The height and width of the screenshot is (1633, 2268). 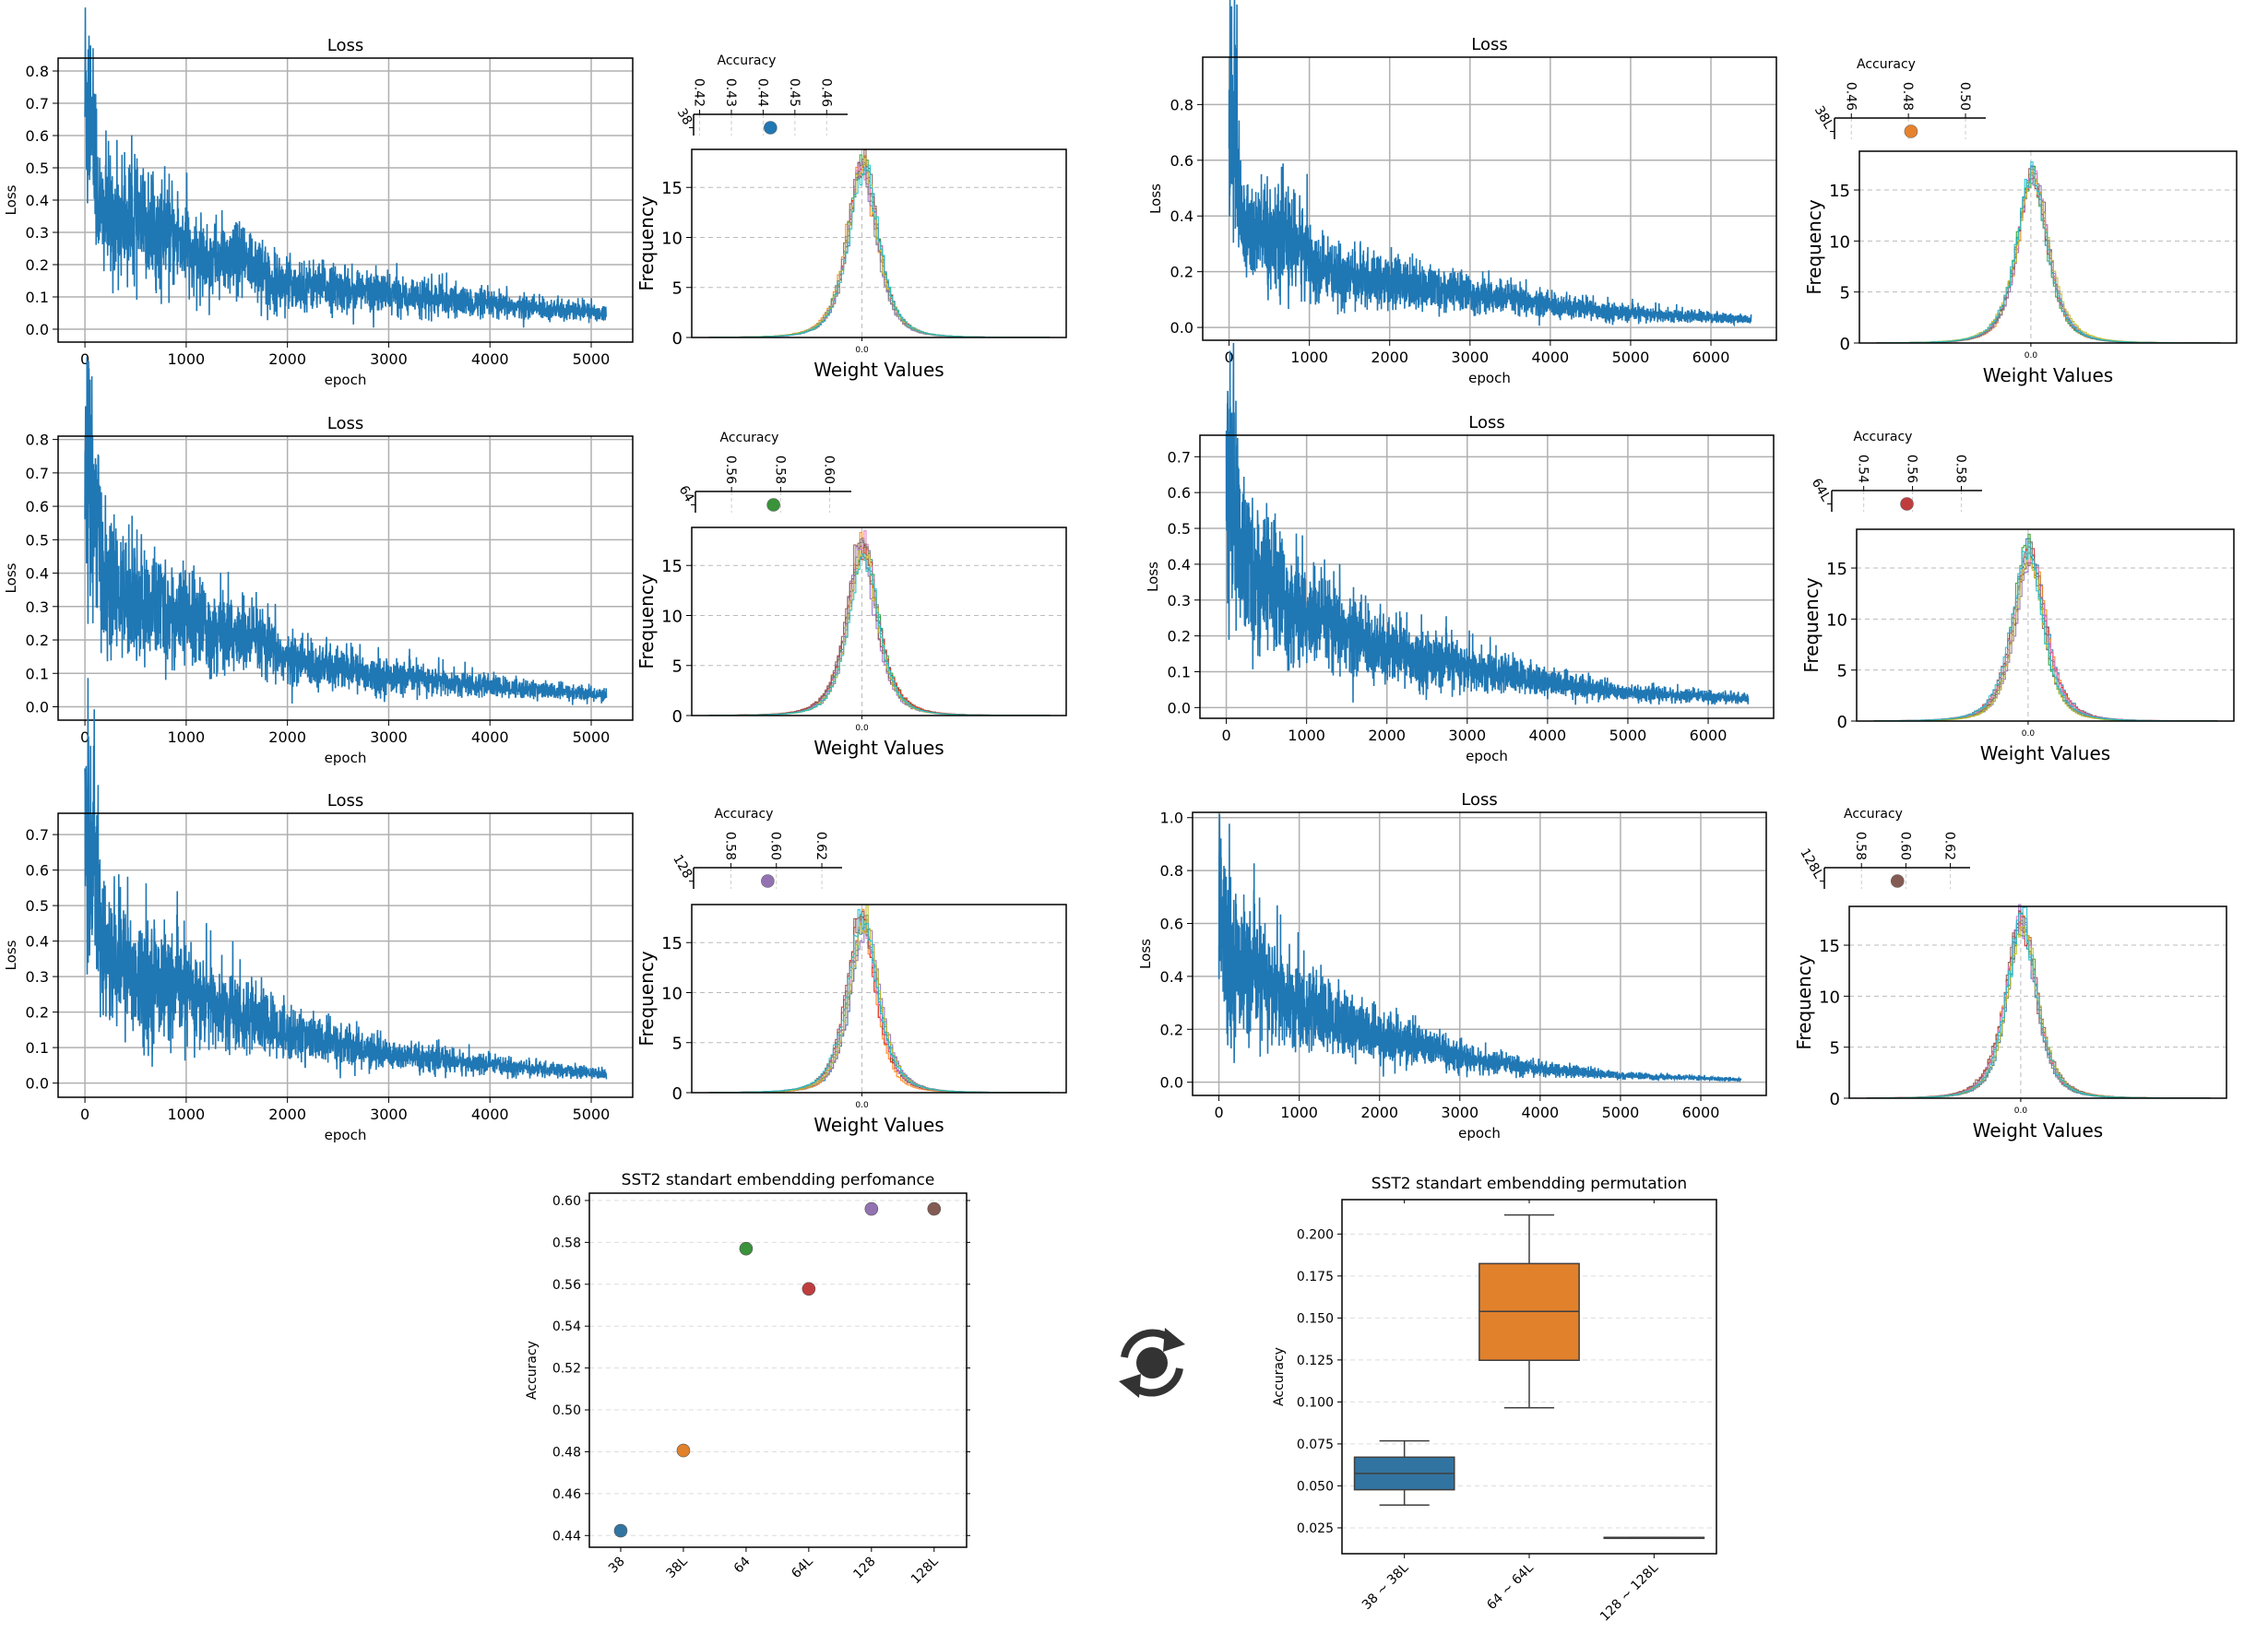 I want to click on y-tick-label: 0.3, so click(x=37, y=977).